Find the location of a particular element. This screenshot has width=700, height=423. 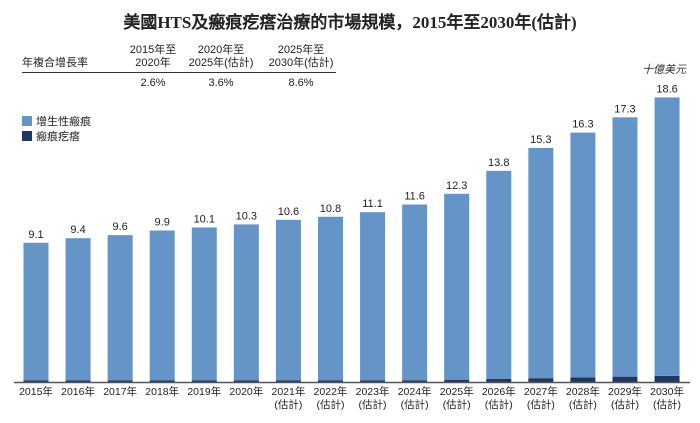

x-tick-label: 2028年 is located at coordinates (583, 391).